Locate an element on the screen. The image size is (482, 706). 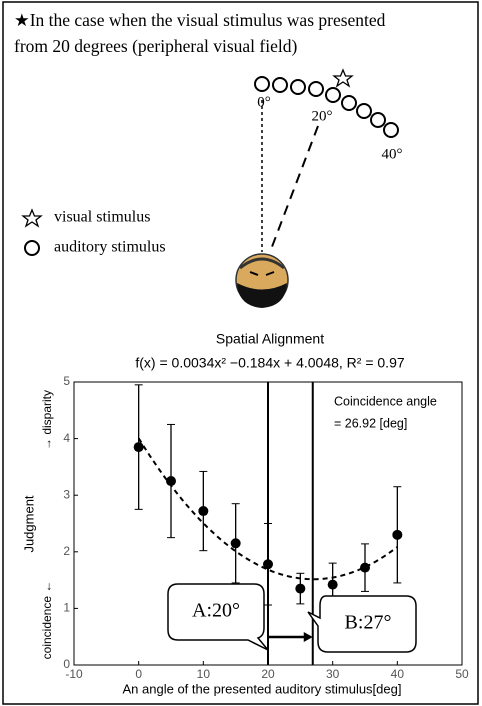
x-tick-label: 10 is located at coordinates (204, 674).